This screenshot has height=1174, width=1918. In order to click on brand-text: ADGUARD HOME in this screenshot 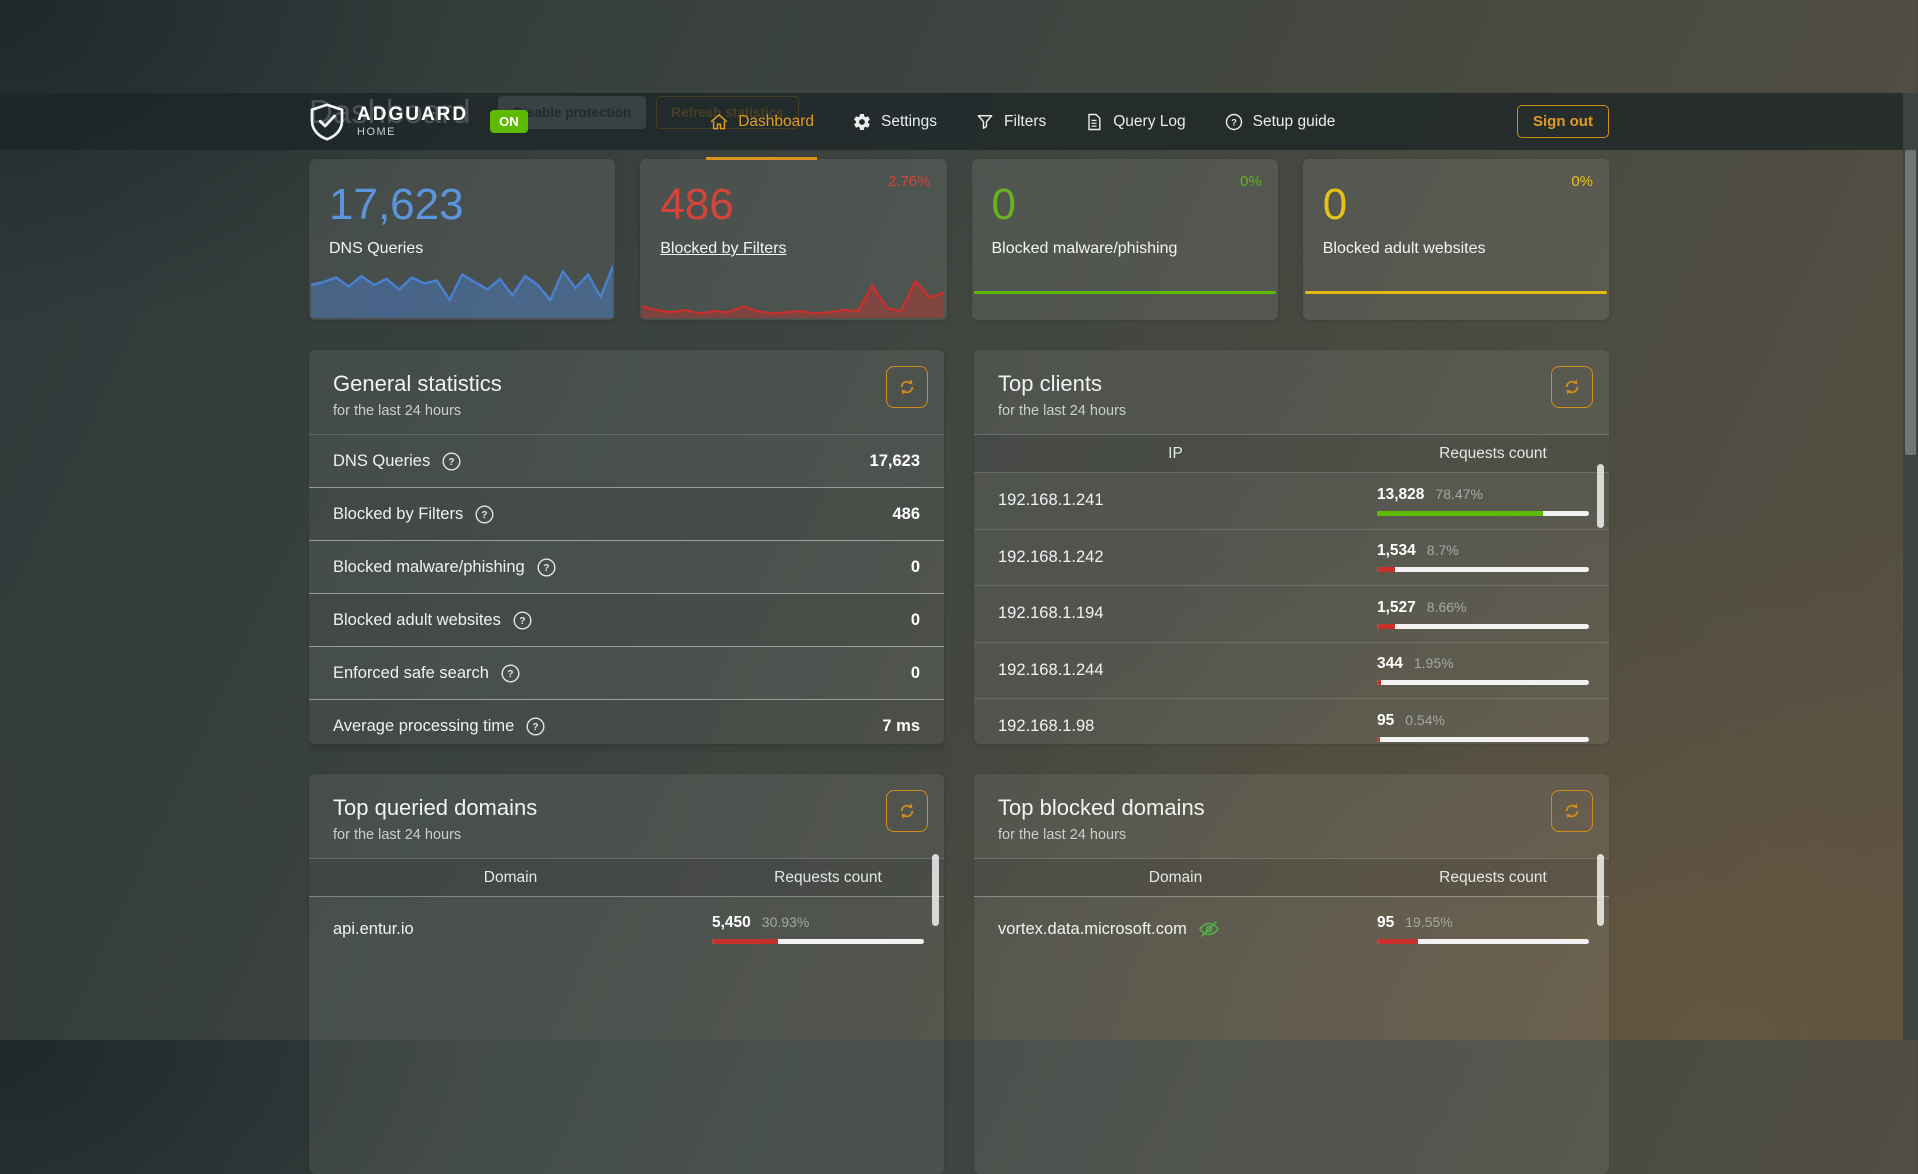, I will do `click(412, 121)`.